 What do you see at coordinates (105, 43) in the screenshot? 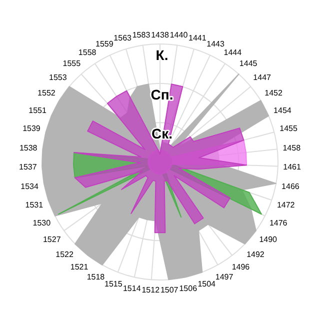
I see `spoke-label: 1559` at bounding box center [105, 43].